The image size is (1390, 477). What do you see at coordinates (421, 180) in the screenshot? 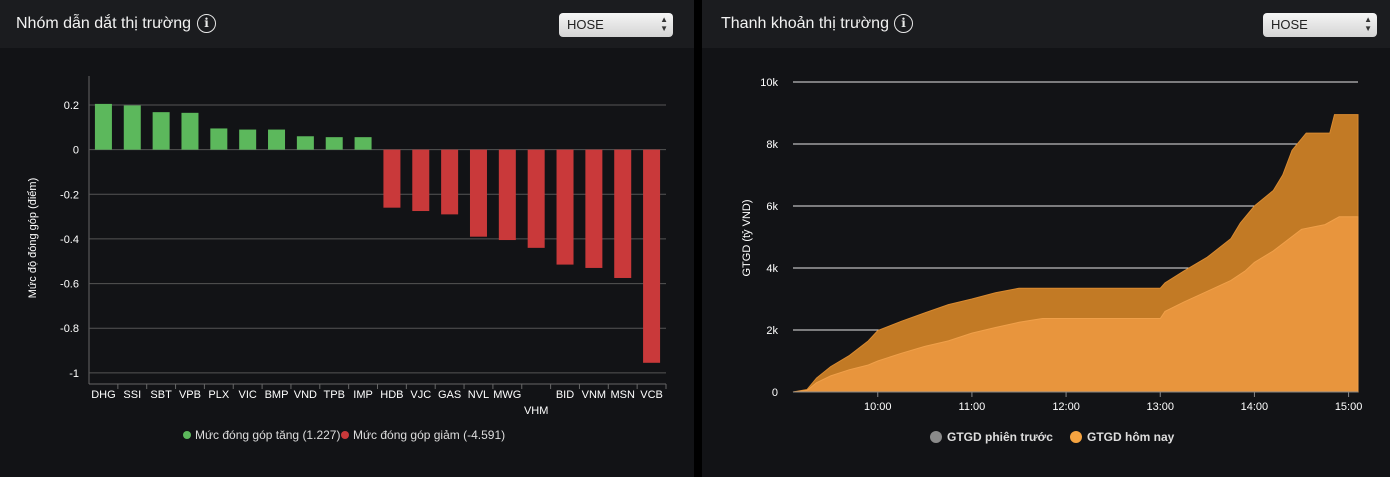
I see `bar-vjc` at bounding box center [421, 180].